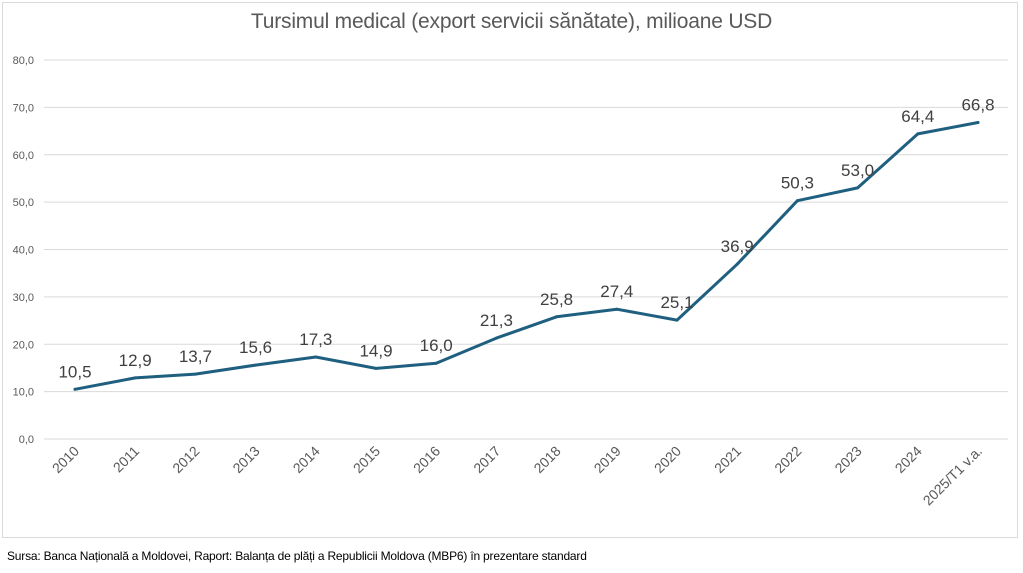 This screenshot has width=1023, height=573. I want to click on data-label: 36,9, so click(737, 246).